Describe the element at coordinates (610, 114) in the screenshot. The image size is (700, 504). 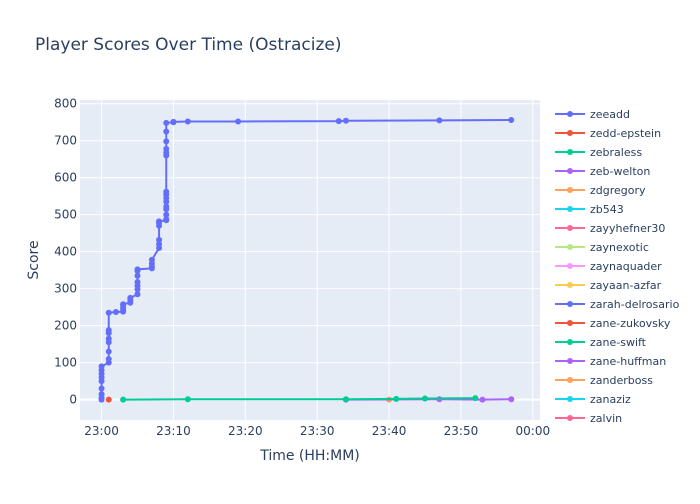
I see `legend-label: zeeadd` at that location.